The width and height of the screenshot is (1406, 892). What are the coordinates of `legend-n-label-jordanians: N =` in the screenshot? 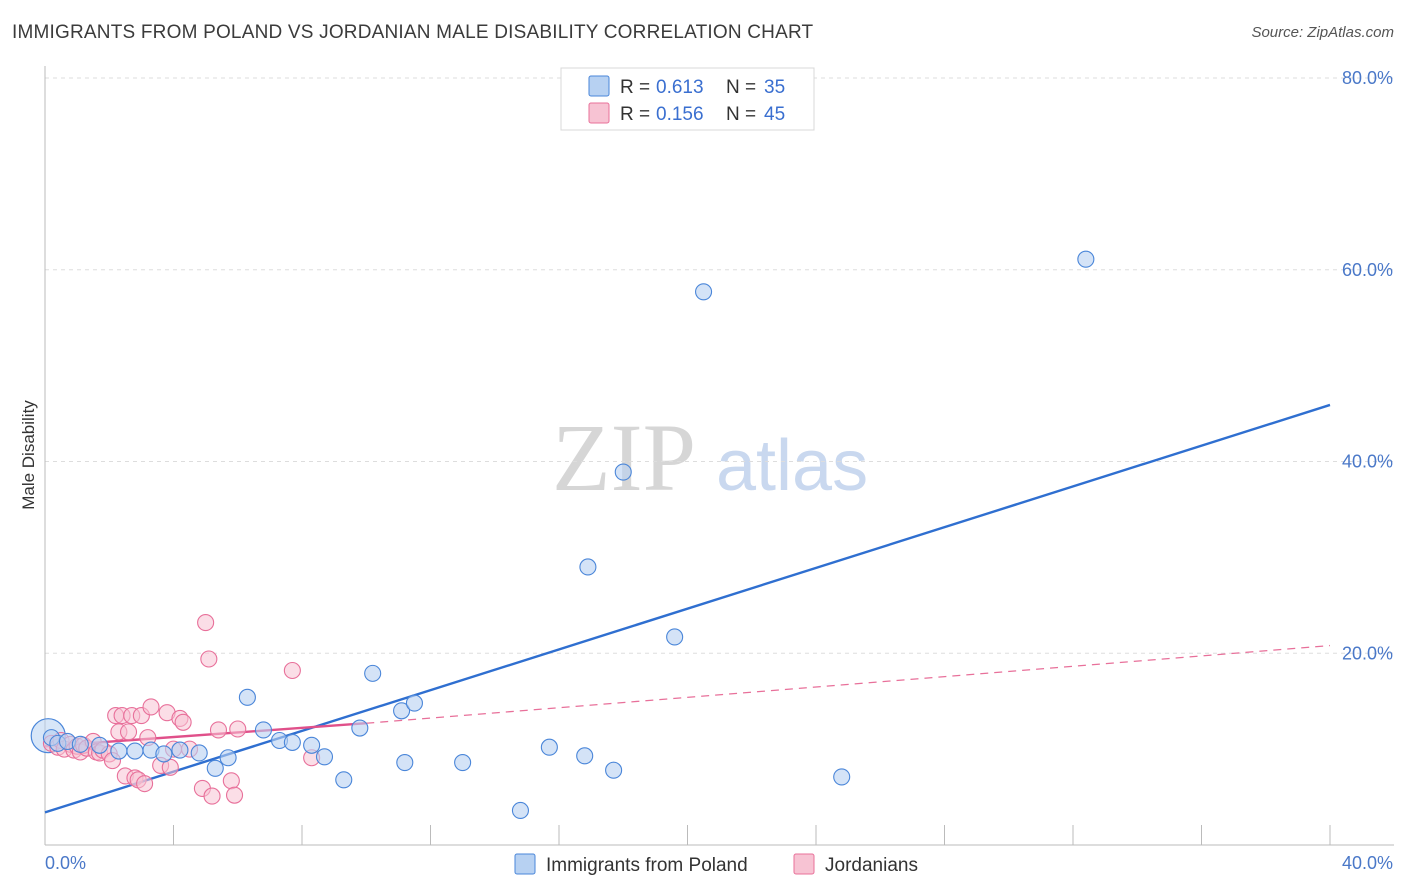 It's located at (741, 114).